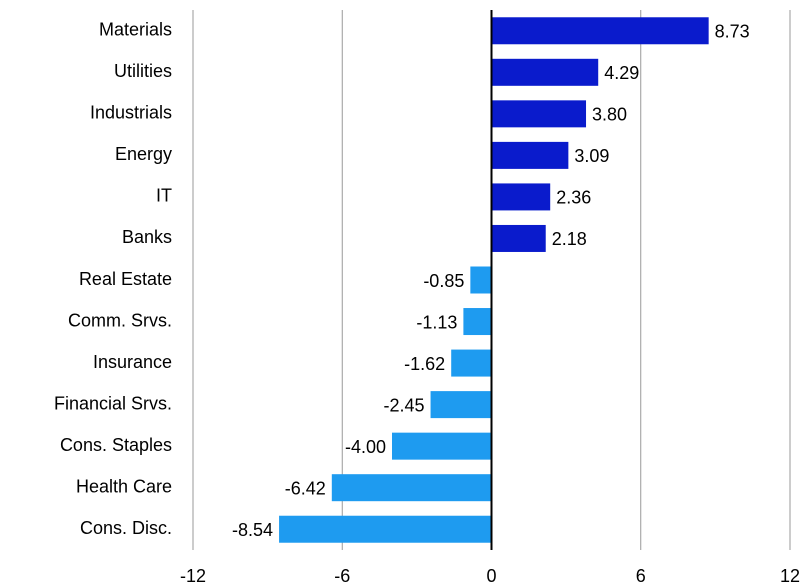  Describe the element at coordinates (113, 403) in the screenshot. I see `y-tick-label: Financial Srvs.` at that location.